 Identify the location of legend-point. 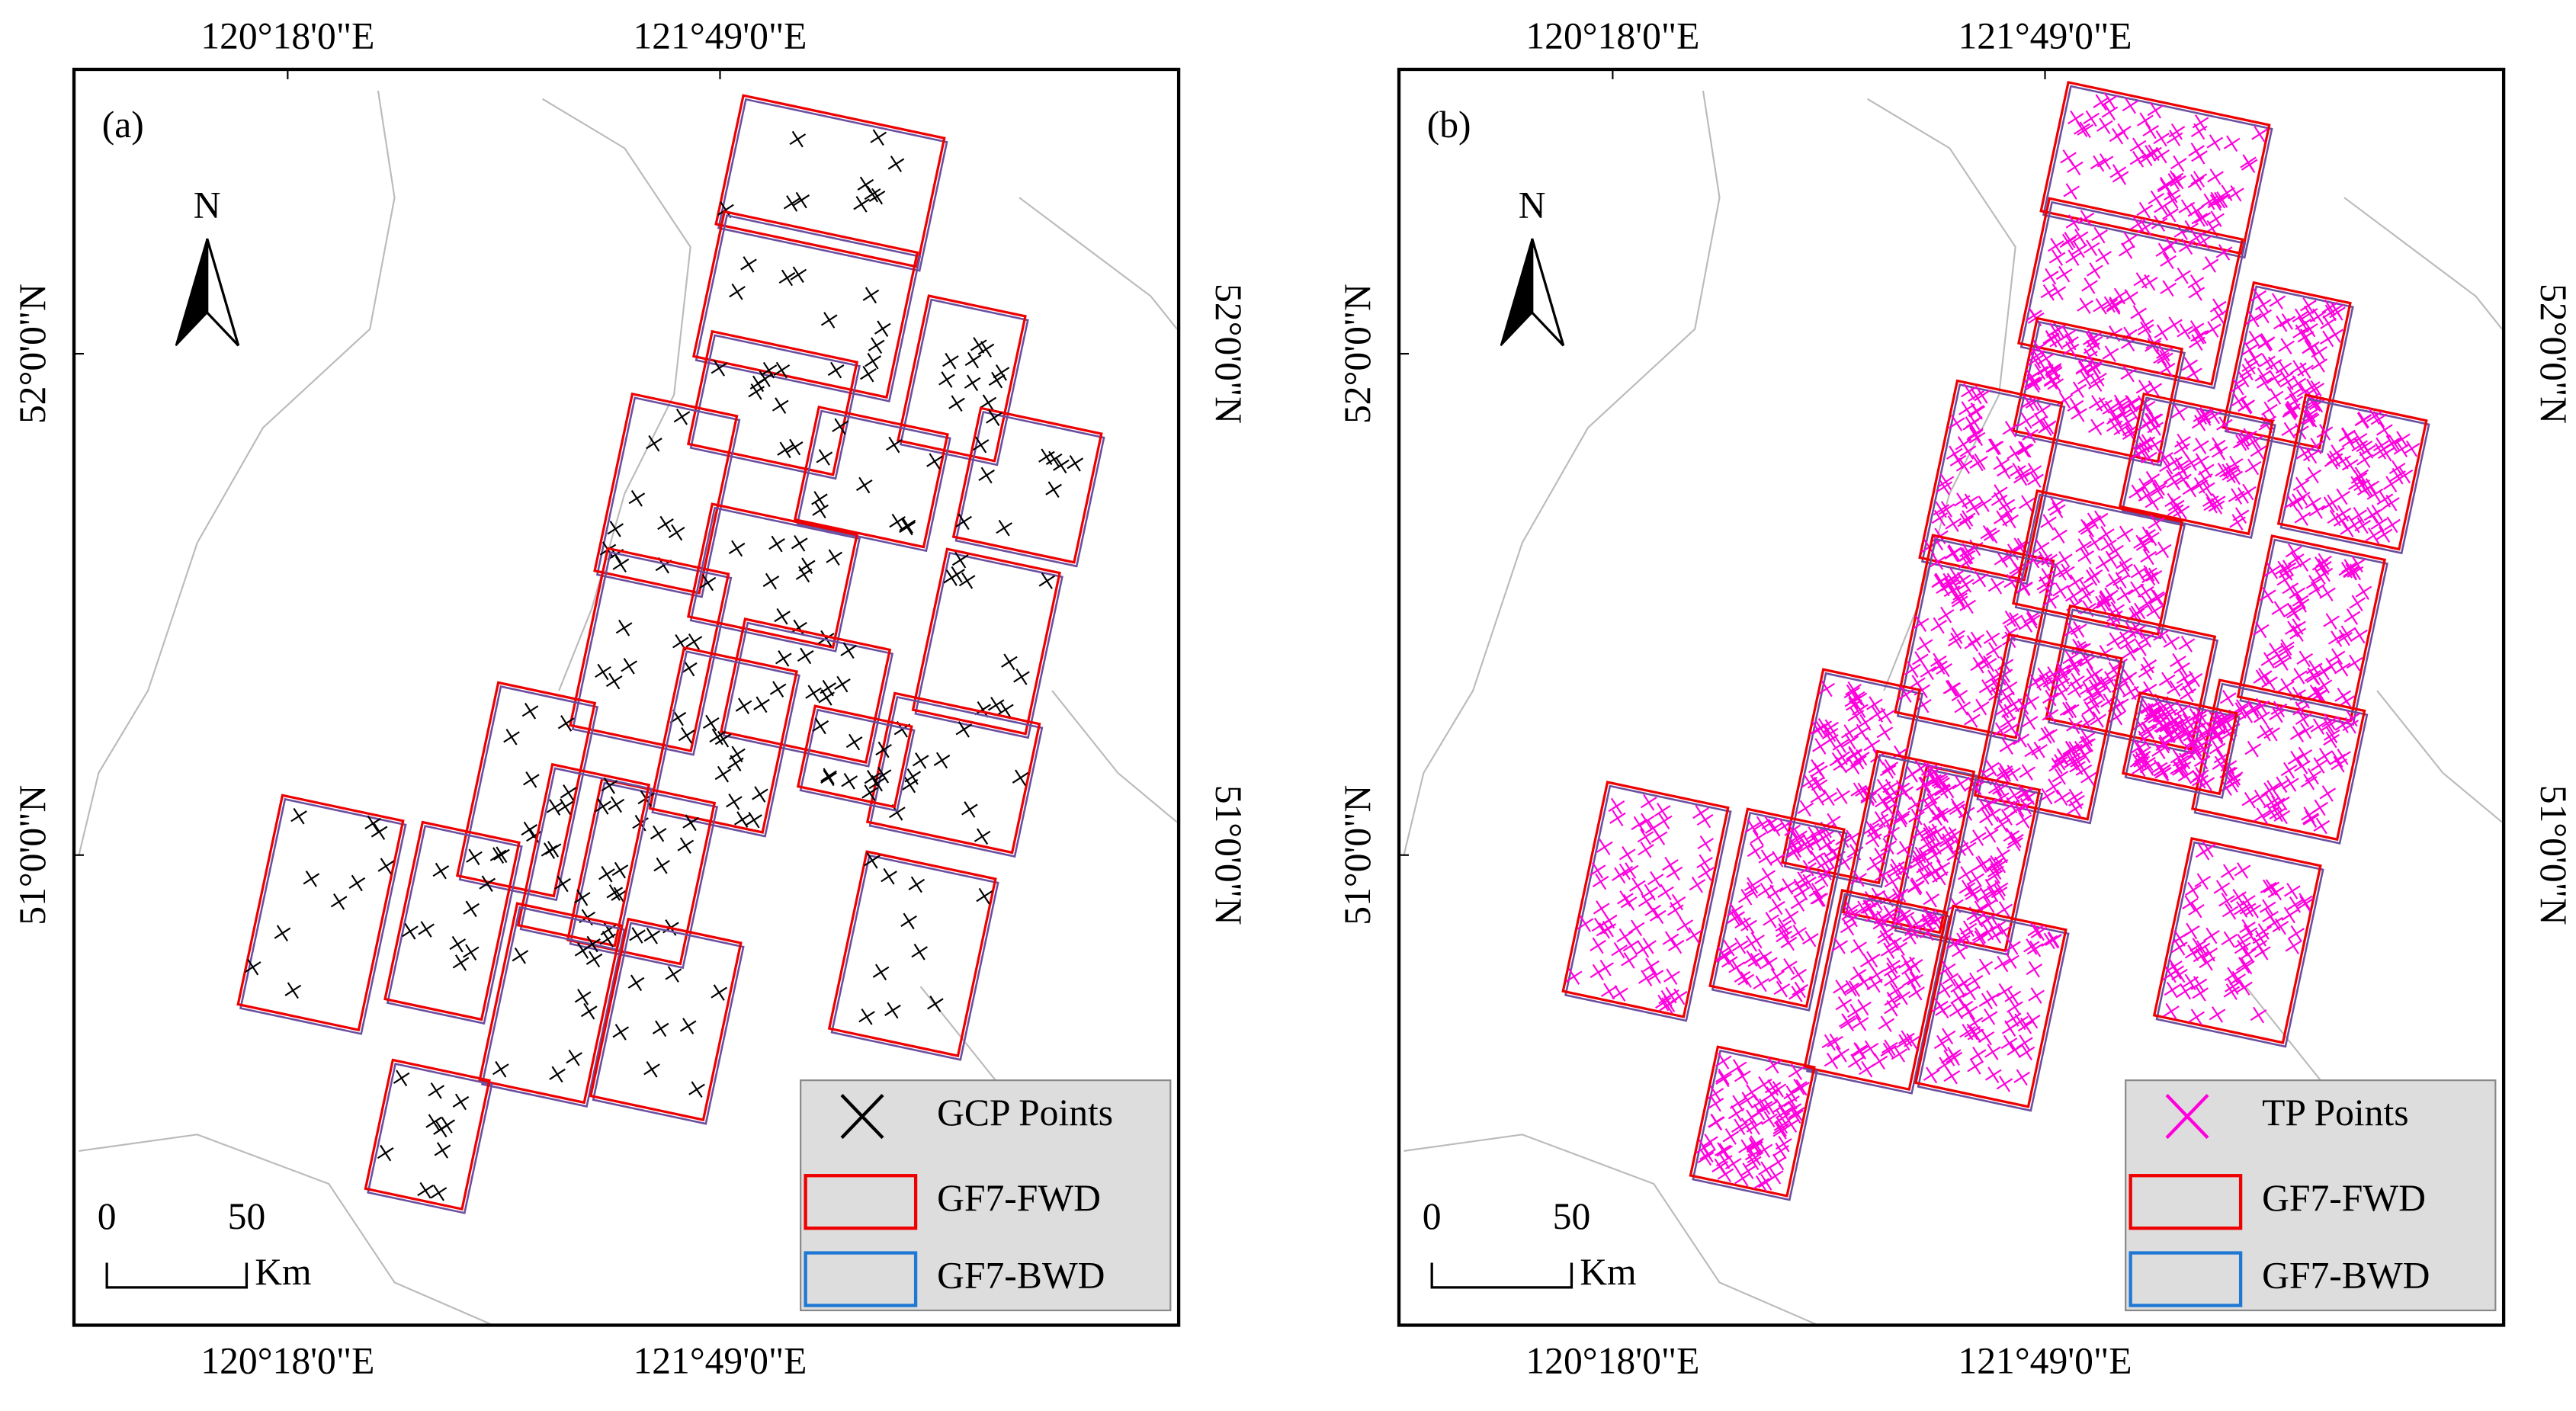
(2187, 1117).